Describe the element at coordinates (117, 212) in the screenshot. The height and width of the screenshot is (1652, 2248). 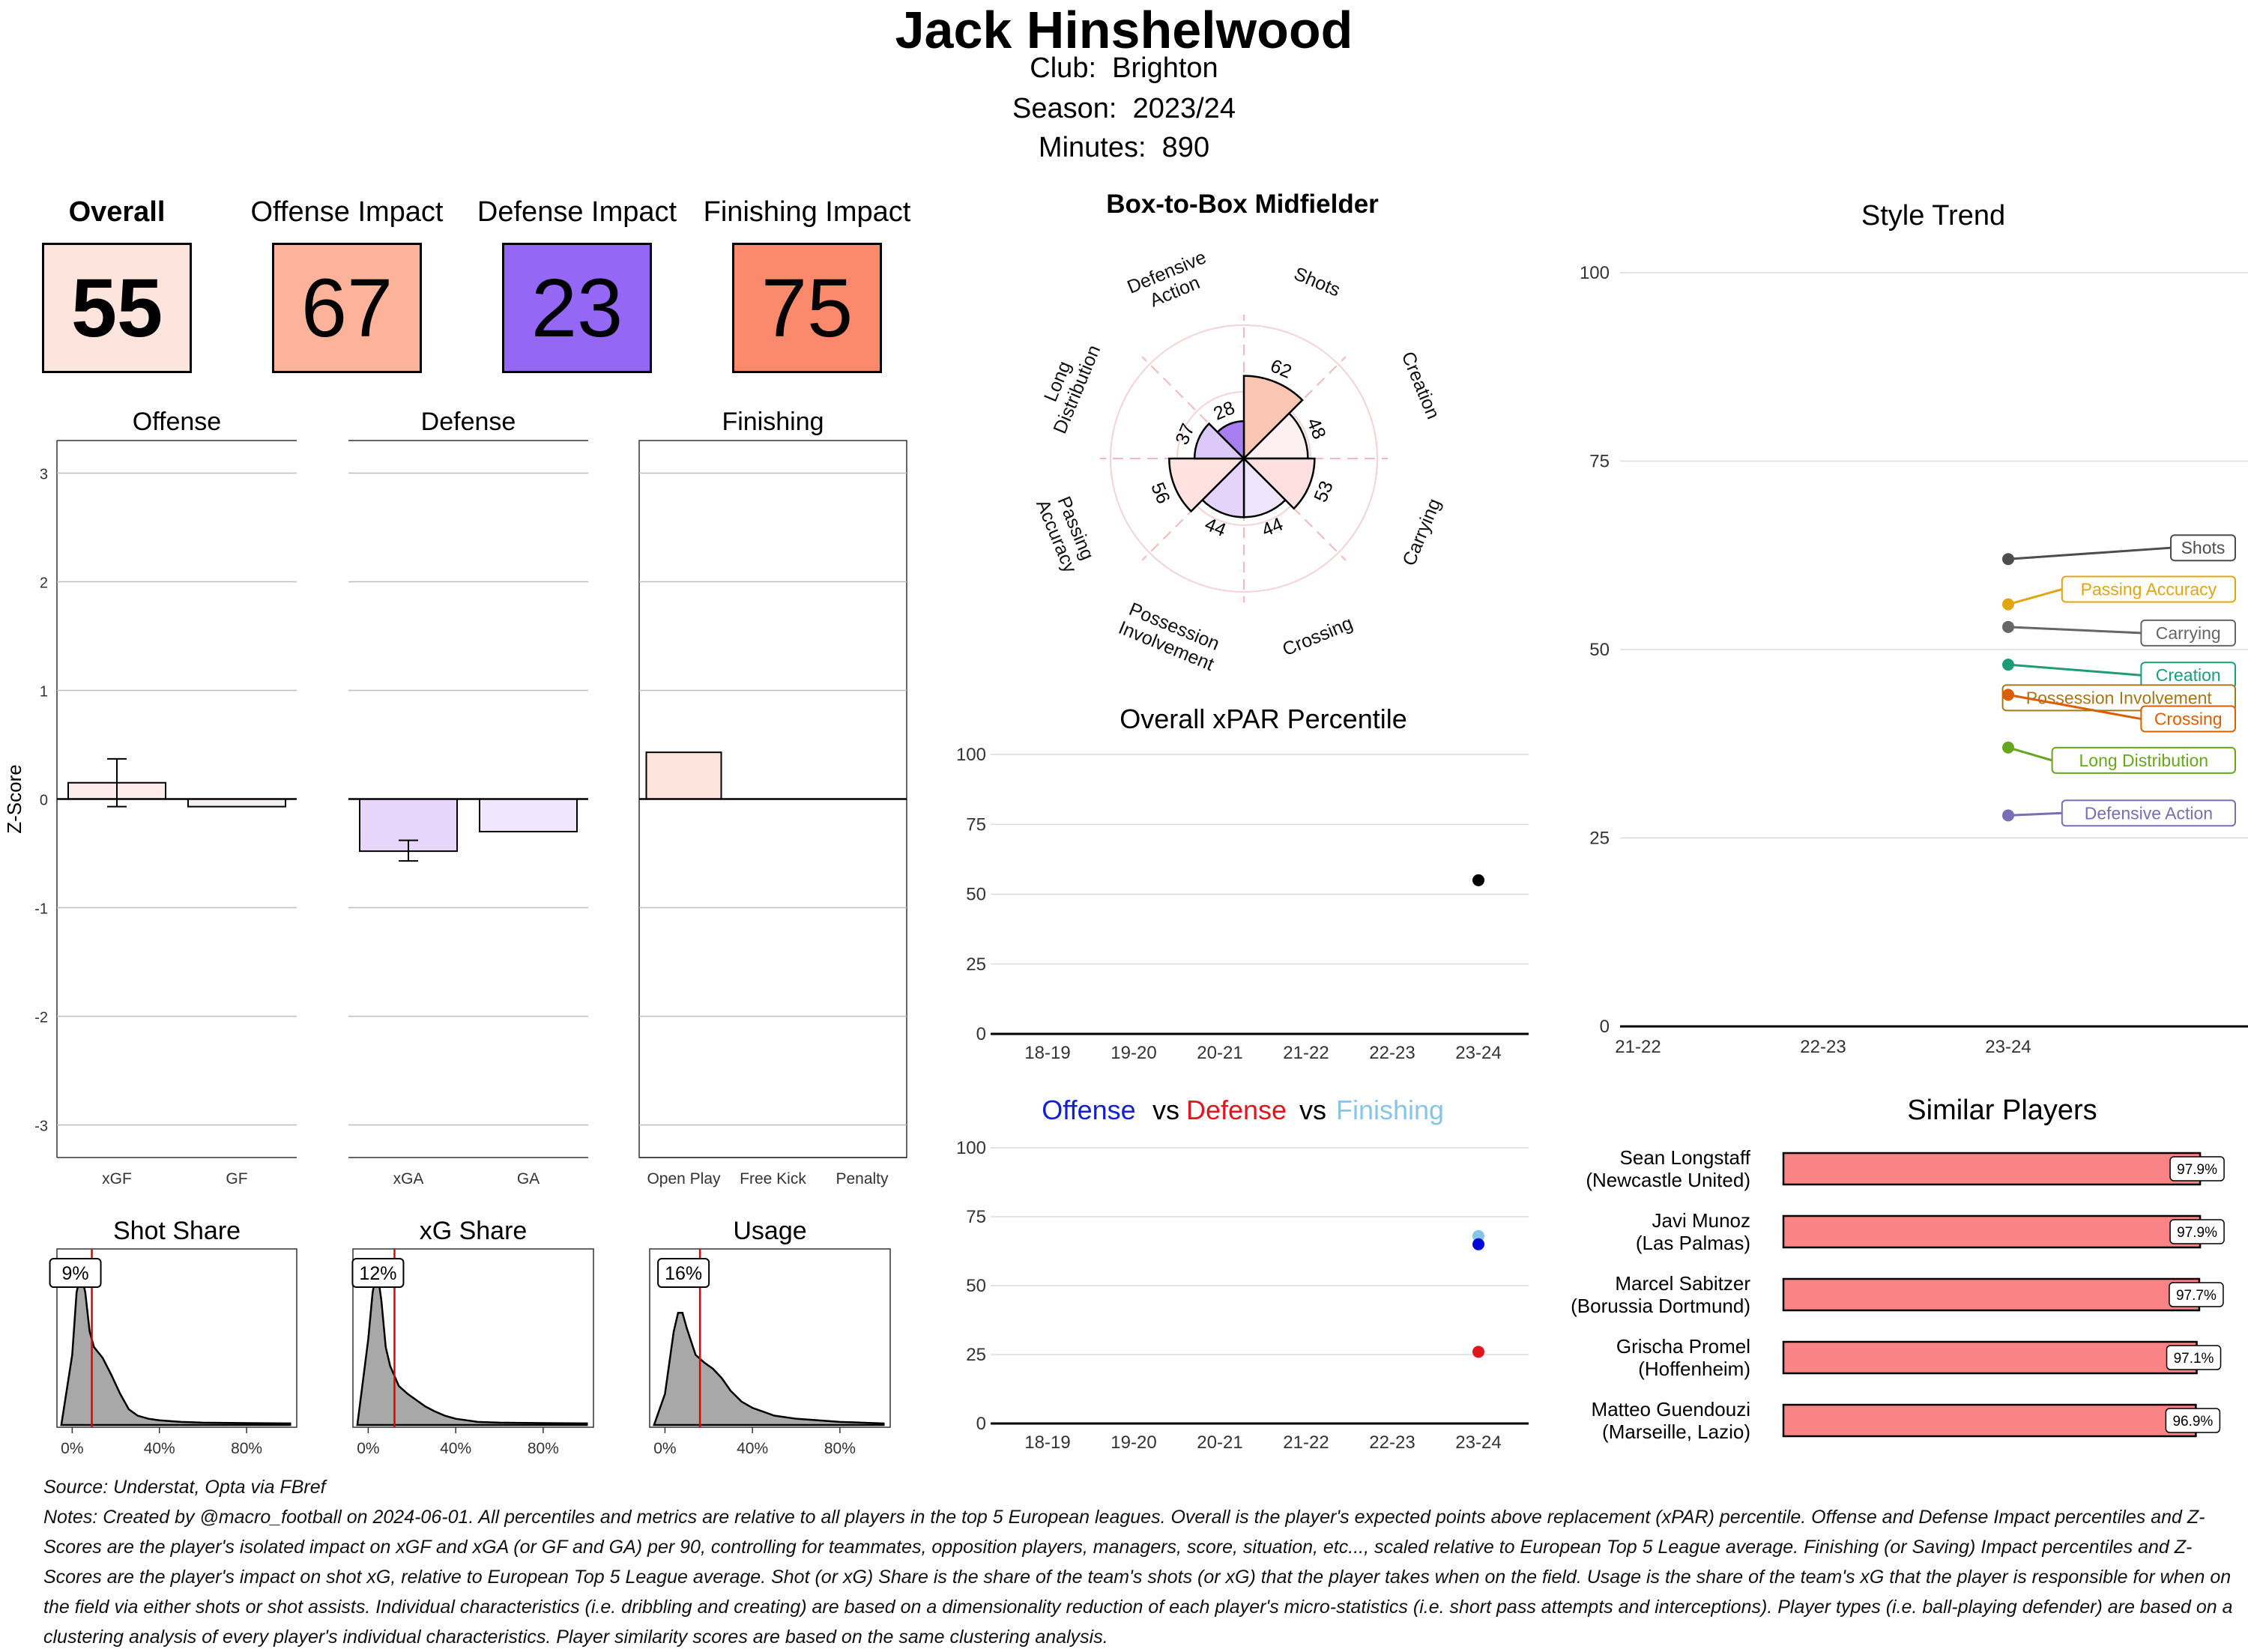
I see `overall-card-label: Overall` at that location.